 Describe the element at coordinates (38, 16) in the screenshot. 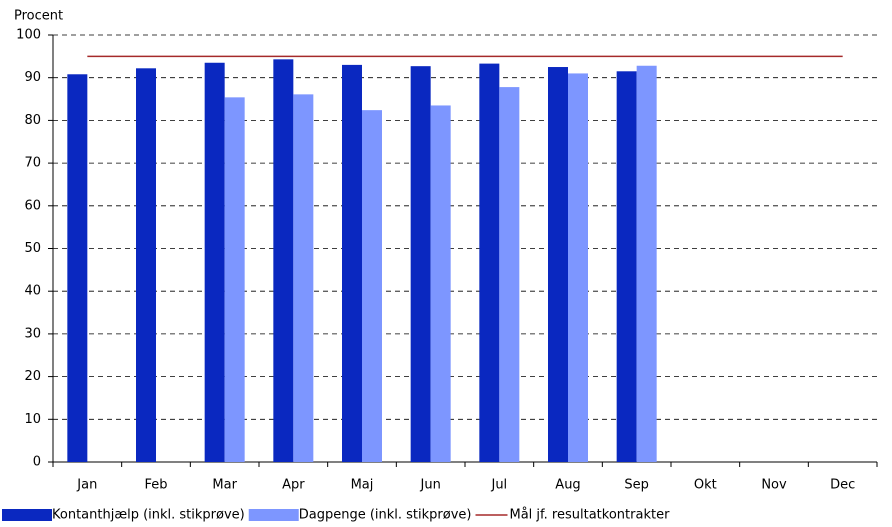

I see `y-axis-label: Procent` at that location.